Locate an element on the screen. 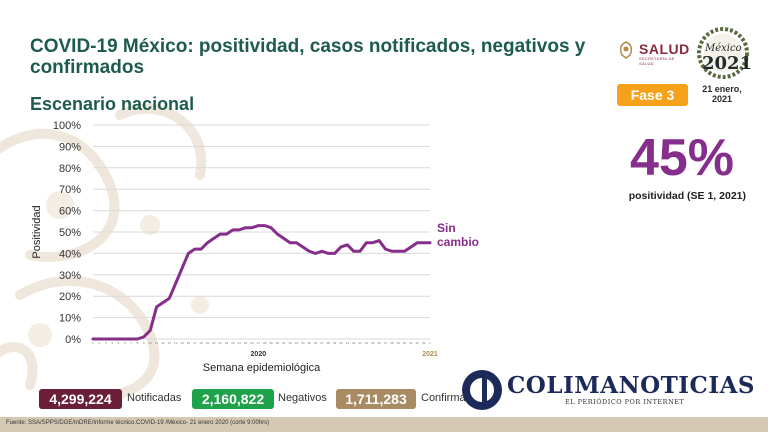 The width and height of the screenshot is (768, 432). x-tick-label: 23 is located at coordinates (233, 343).